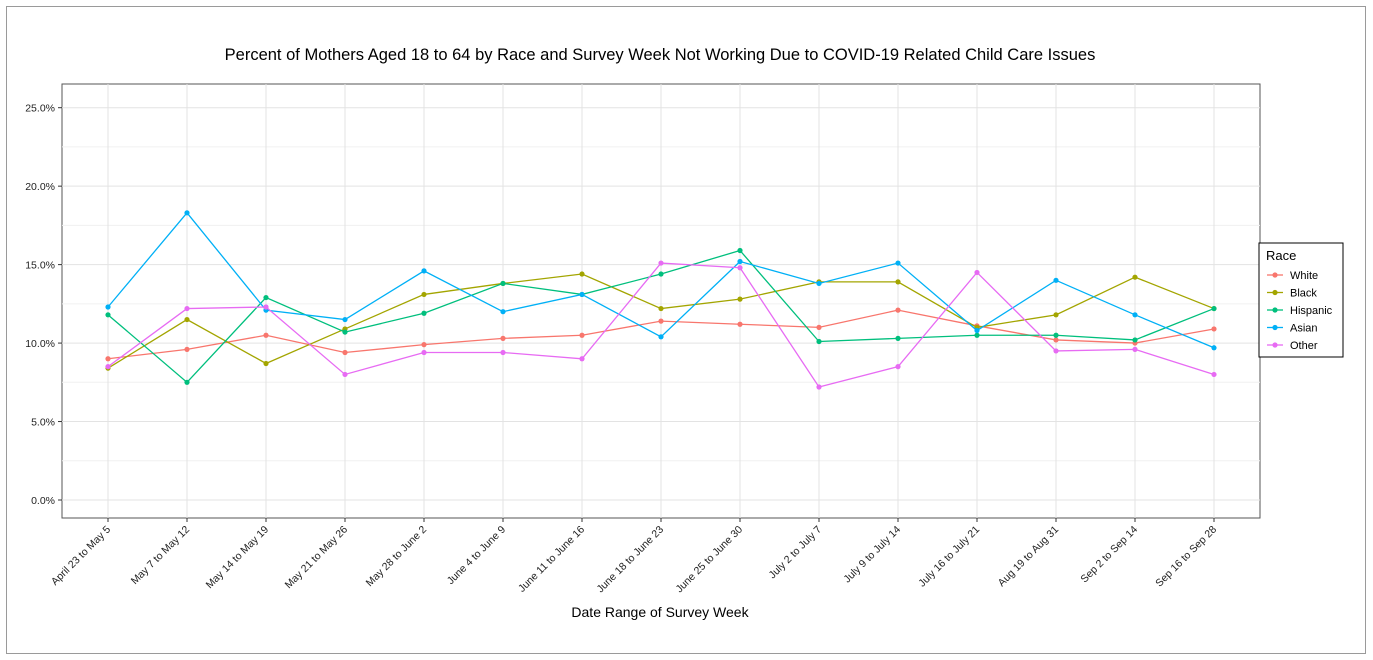 The height and width of the screenshot is (660, 1373). I want to click on x-tick-label: July 16 to July 21, so click(949, 557).